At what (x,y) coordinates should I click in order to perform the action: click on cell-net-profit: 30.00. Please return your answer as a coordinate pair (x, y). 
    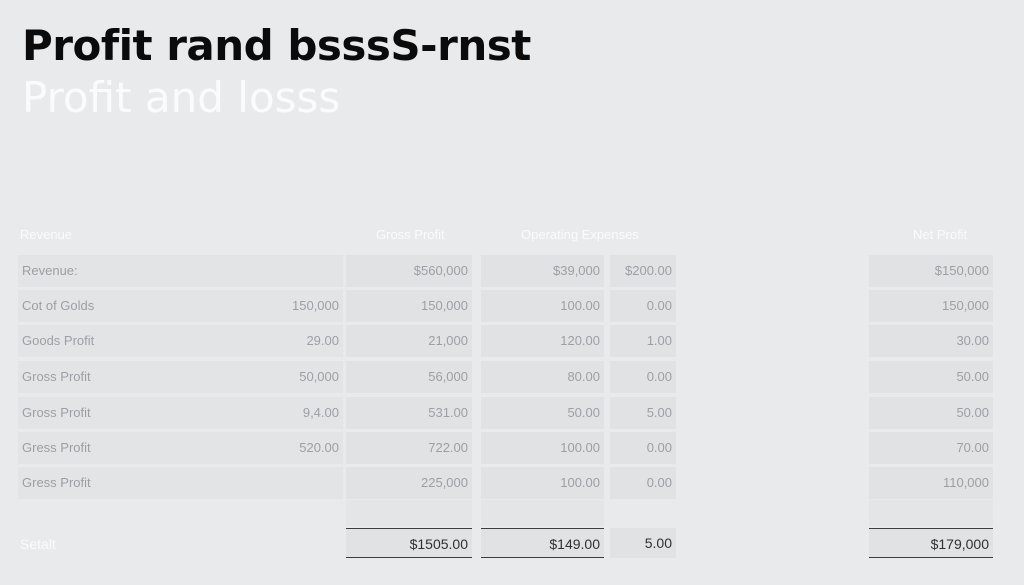
    Looking at the image, I should click on (931, 341).